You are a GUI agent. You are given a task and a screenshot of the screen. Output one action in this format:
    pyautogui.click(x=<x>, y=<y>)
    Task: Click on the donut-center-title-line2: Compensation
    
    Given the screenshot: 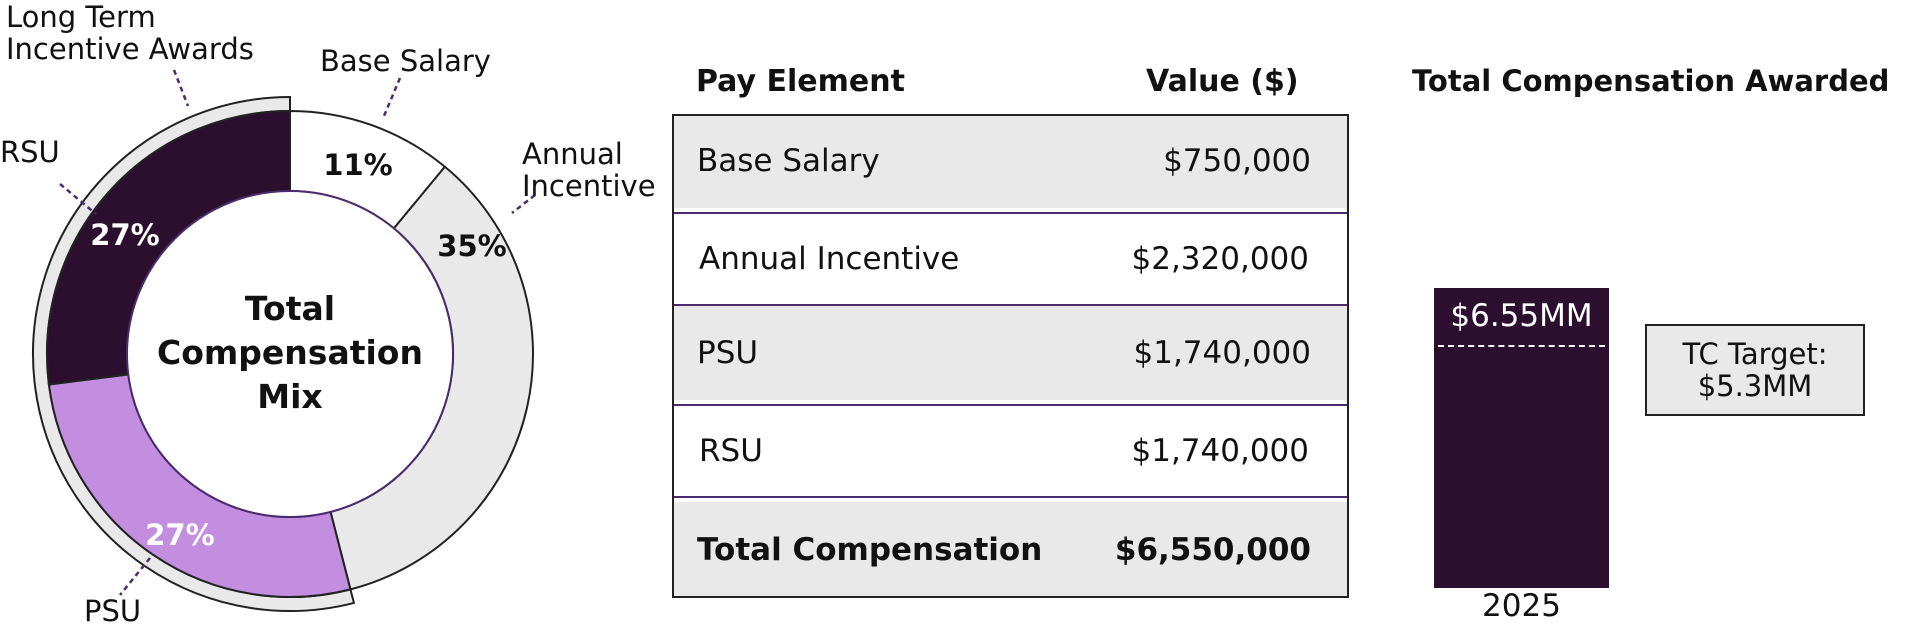 What is the action you would take?
    pyautogui.click(x=290, y=352)
    